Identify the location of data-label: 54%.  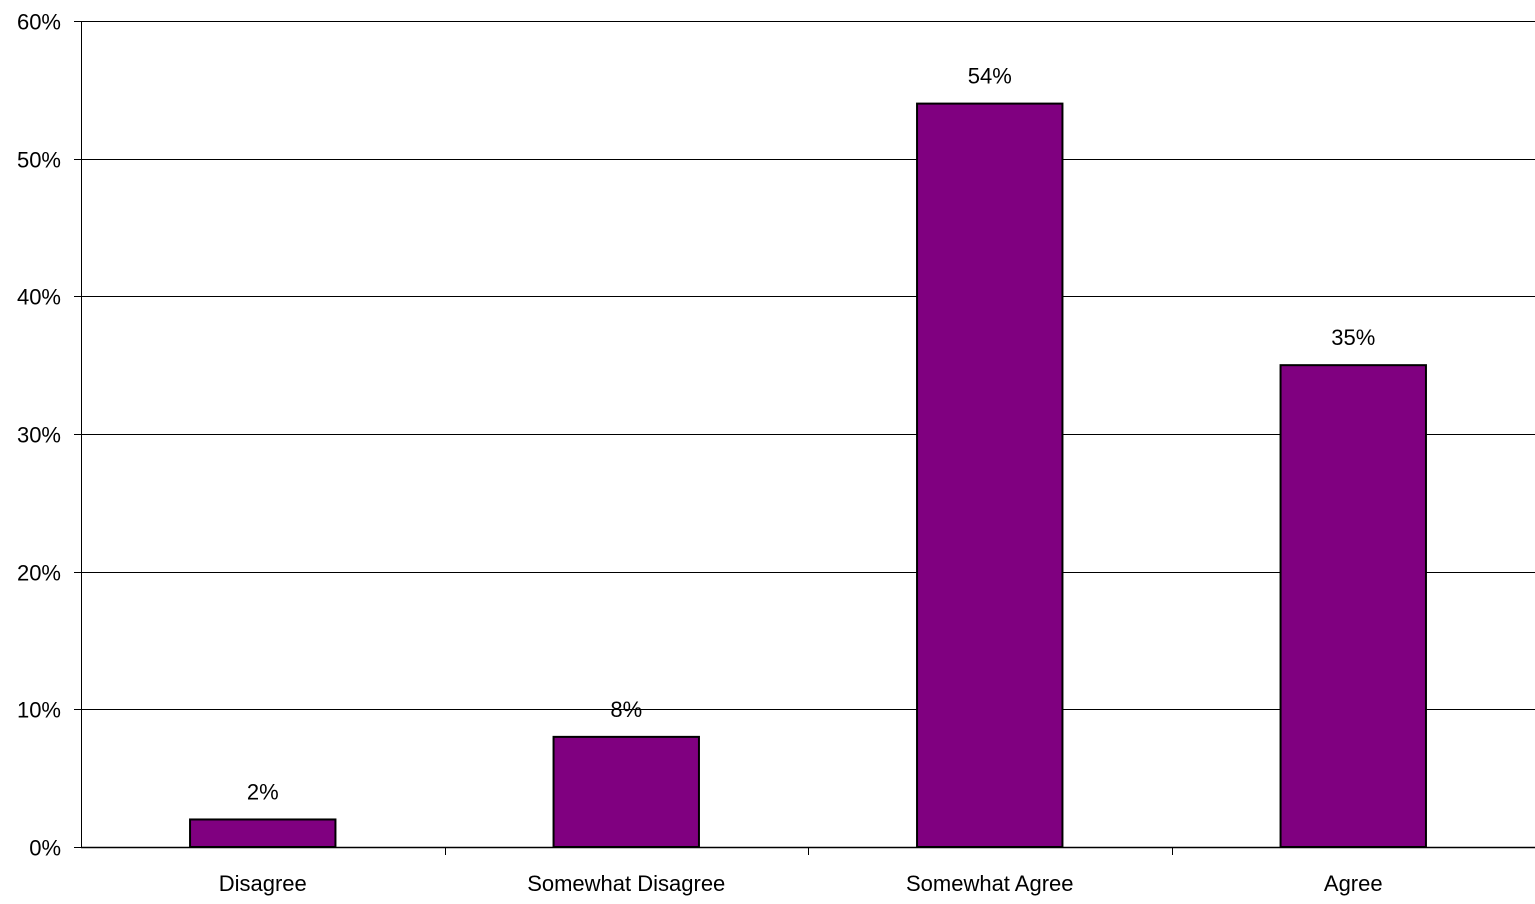
(990, 76).